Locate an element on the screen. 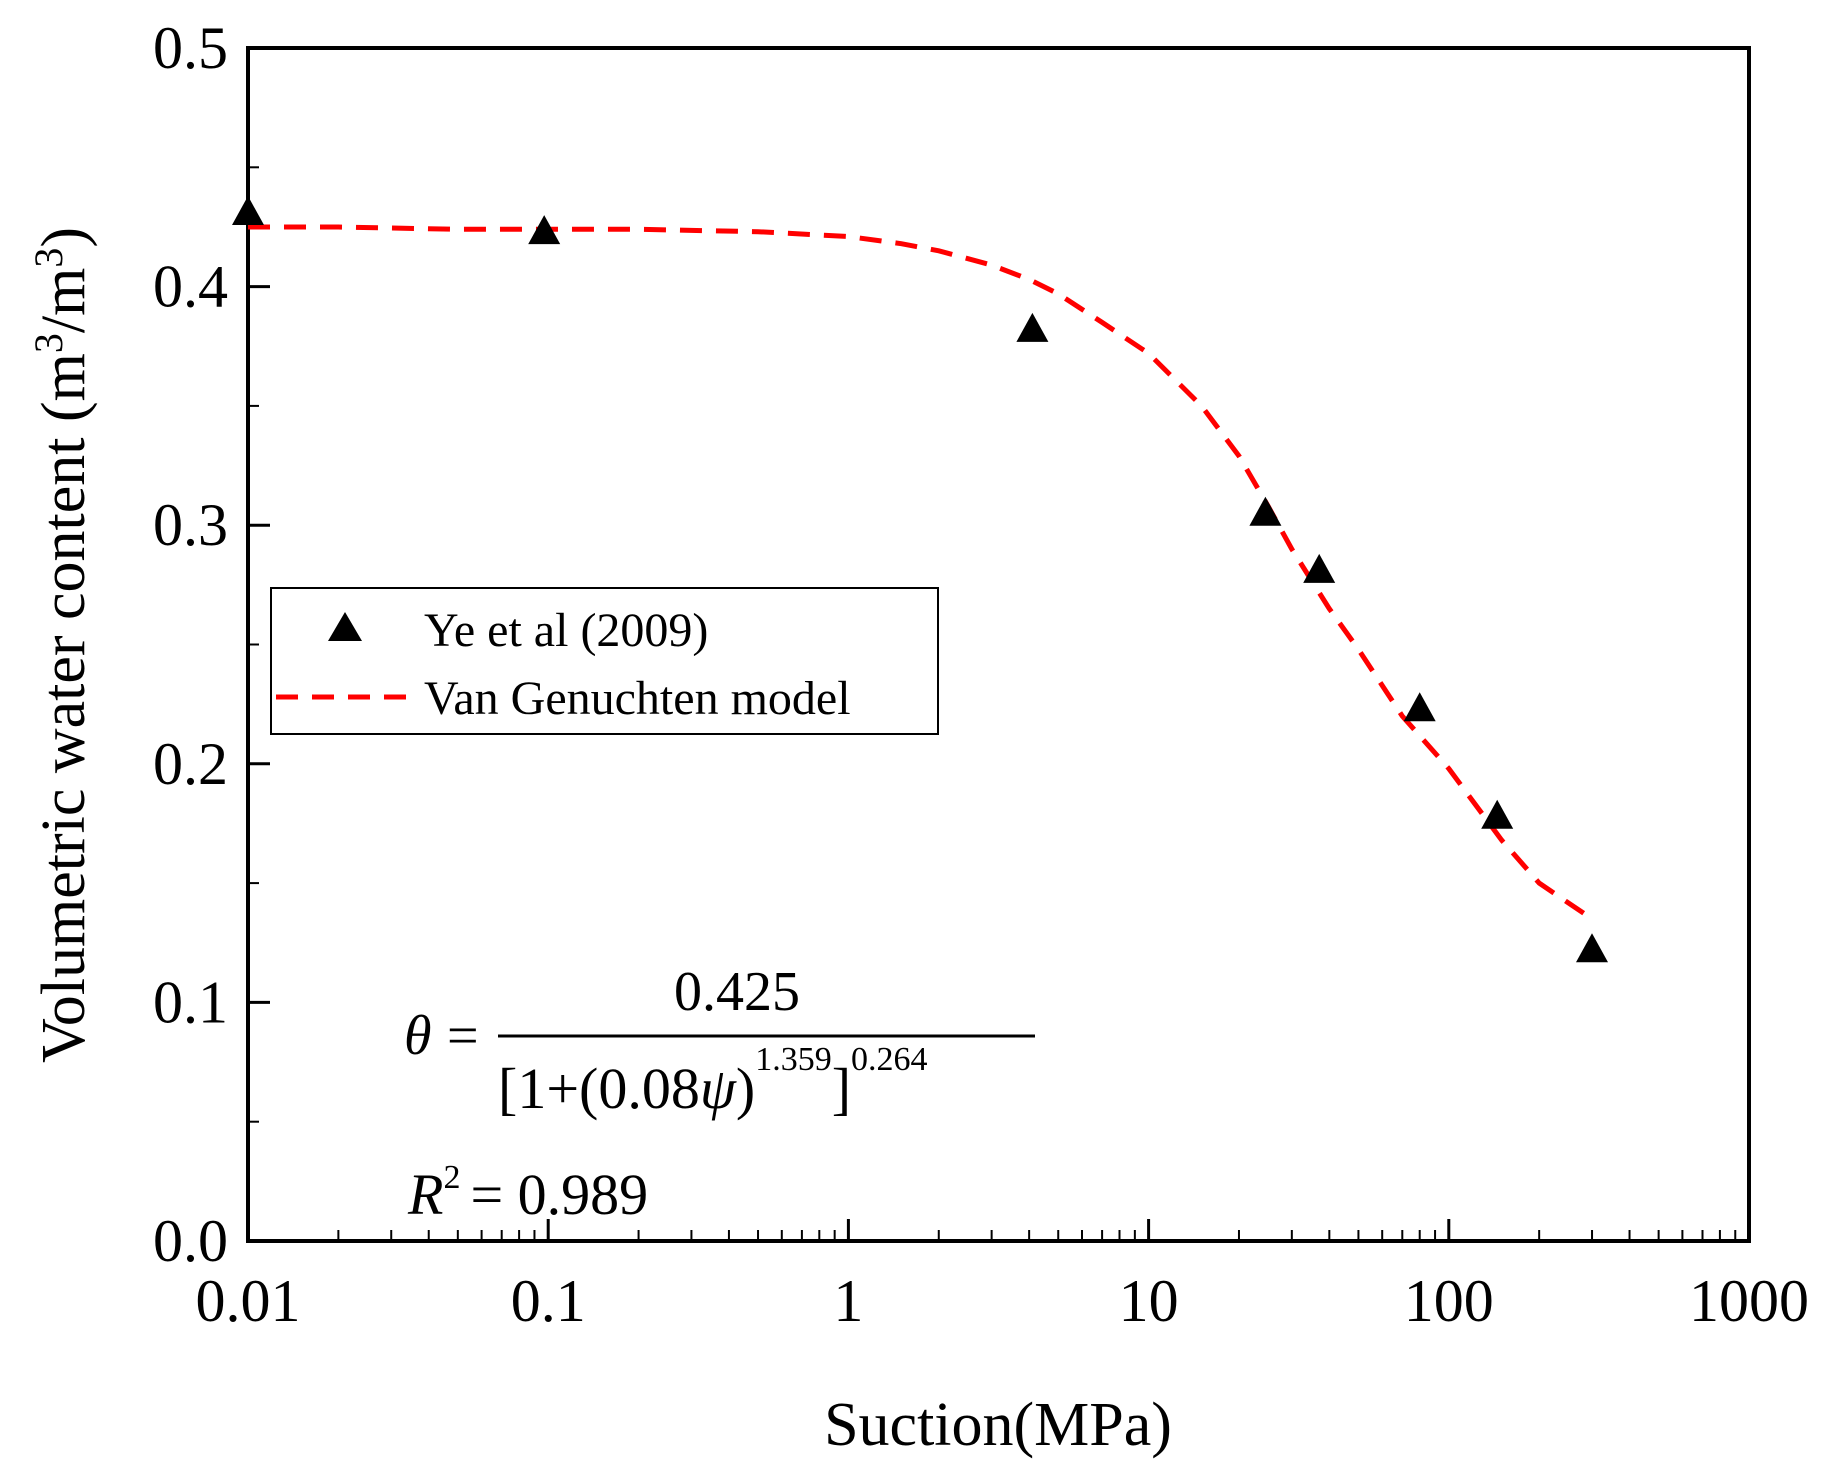 This screenshot has height=1471, width=1835. eq-denominator: [1+(0.08ψ)1.359]0.264 is located at coordinates (713, 1081).